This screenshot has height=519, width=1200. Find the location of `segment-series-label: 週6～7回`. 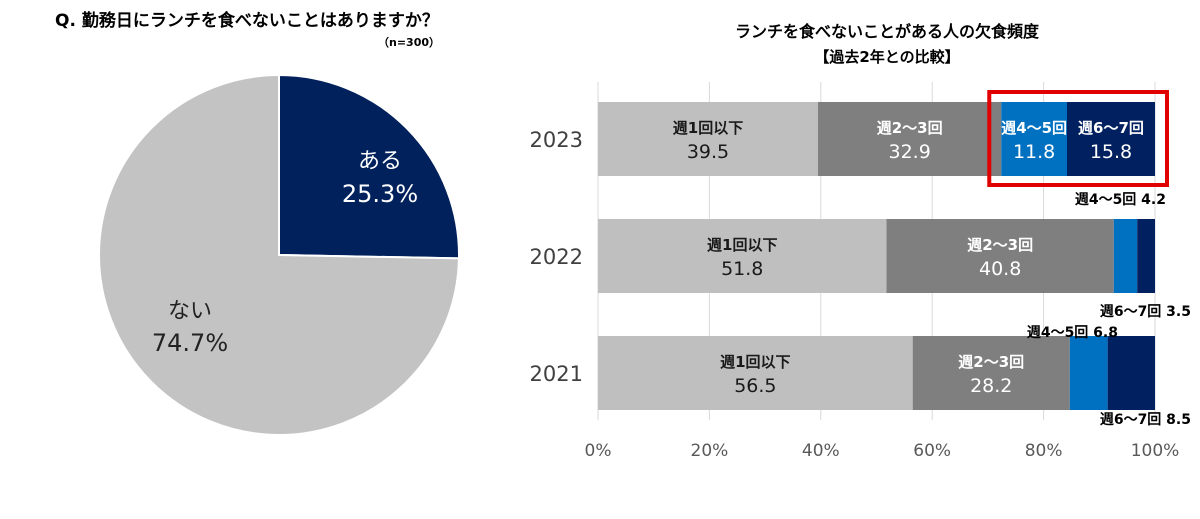

segment-series-label: 週6～7回 is located at coordinates (1111, 128).